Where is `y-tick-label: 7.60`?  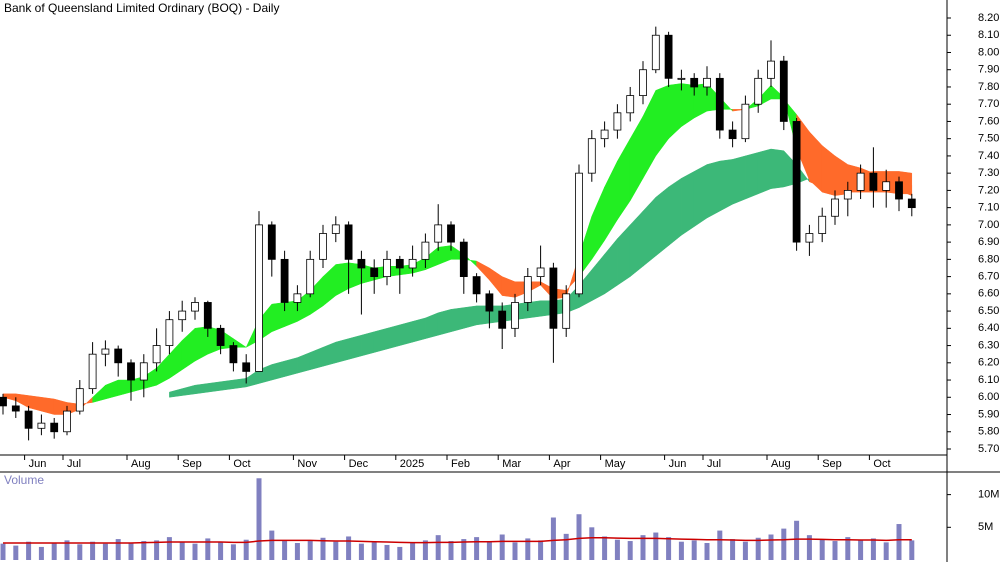 y-tick-label: 7.60 is located at coordinates (988, 121).